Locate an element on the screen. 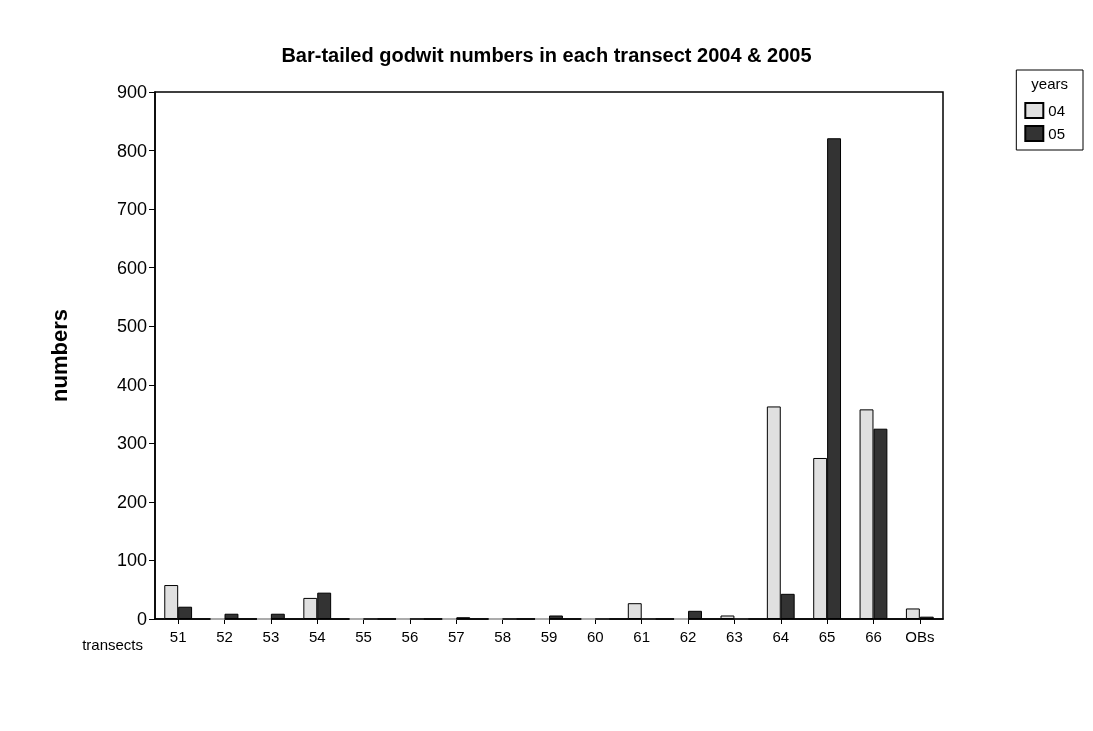 The width and height of the screenshot is (1093, 731). x-tick-label: 53 is located at coordinates (271, 636).